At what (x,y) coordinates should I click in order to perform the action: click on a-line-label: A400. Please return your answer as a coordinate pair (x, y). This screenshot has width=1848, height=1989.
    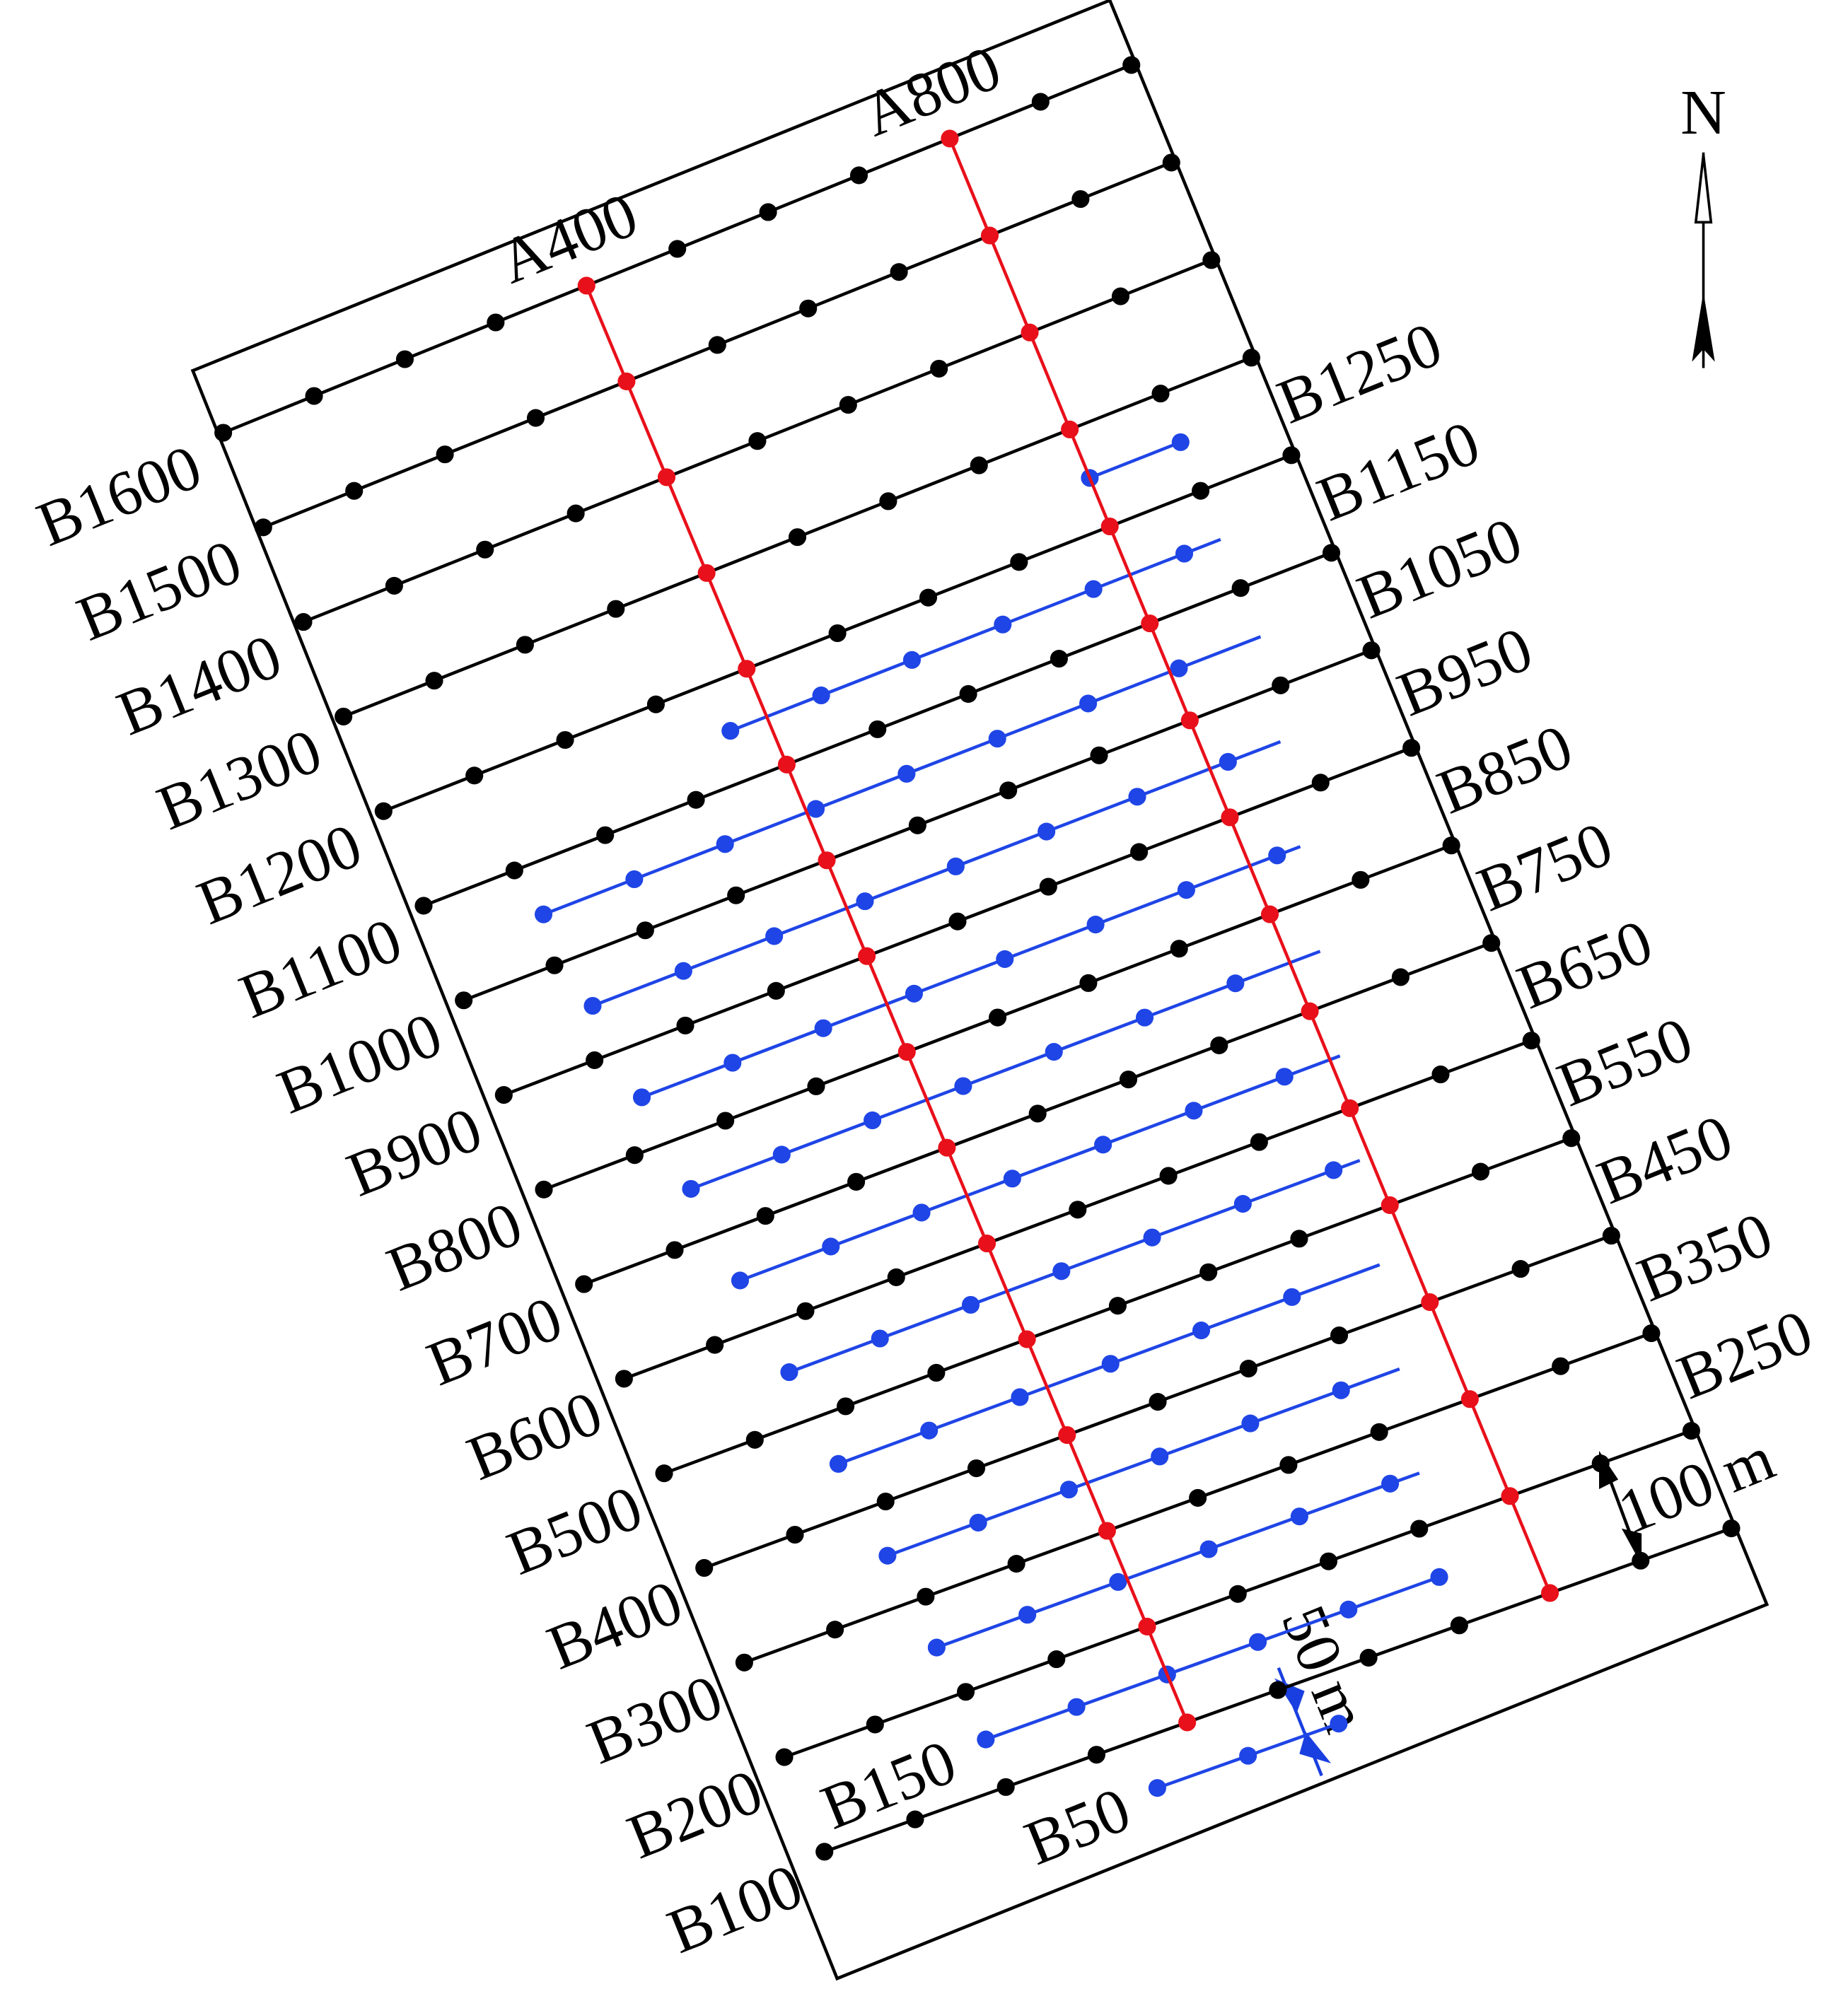
    Looking at the image, I should click on (568, 239).